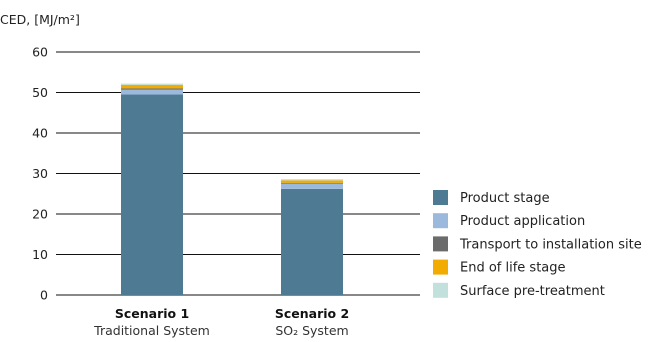 Image resolution: width=656 pixels, height=342 pixels. What do you see at coordinates (151, 330) in the screenshot?
I see `category-subtitle: Traditional System` at bounding box center [151, 330].